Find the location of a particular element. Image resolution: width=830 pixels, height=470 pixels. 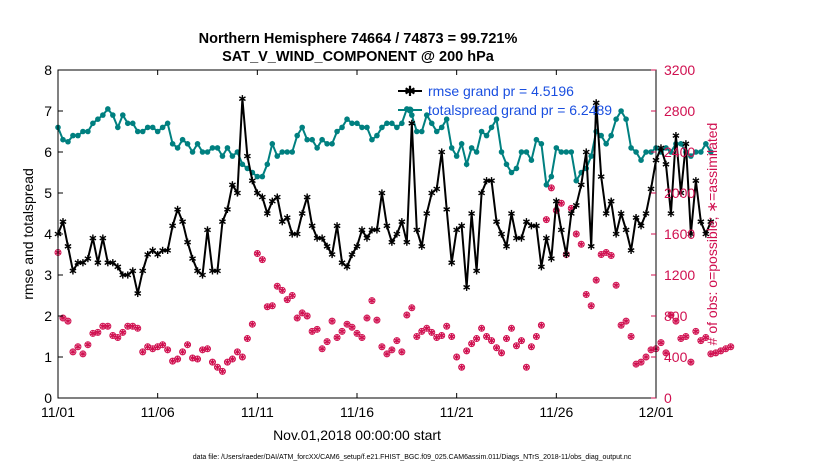

legend-spread-marker is located at coordinates (410, 110).